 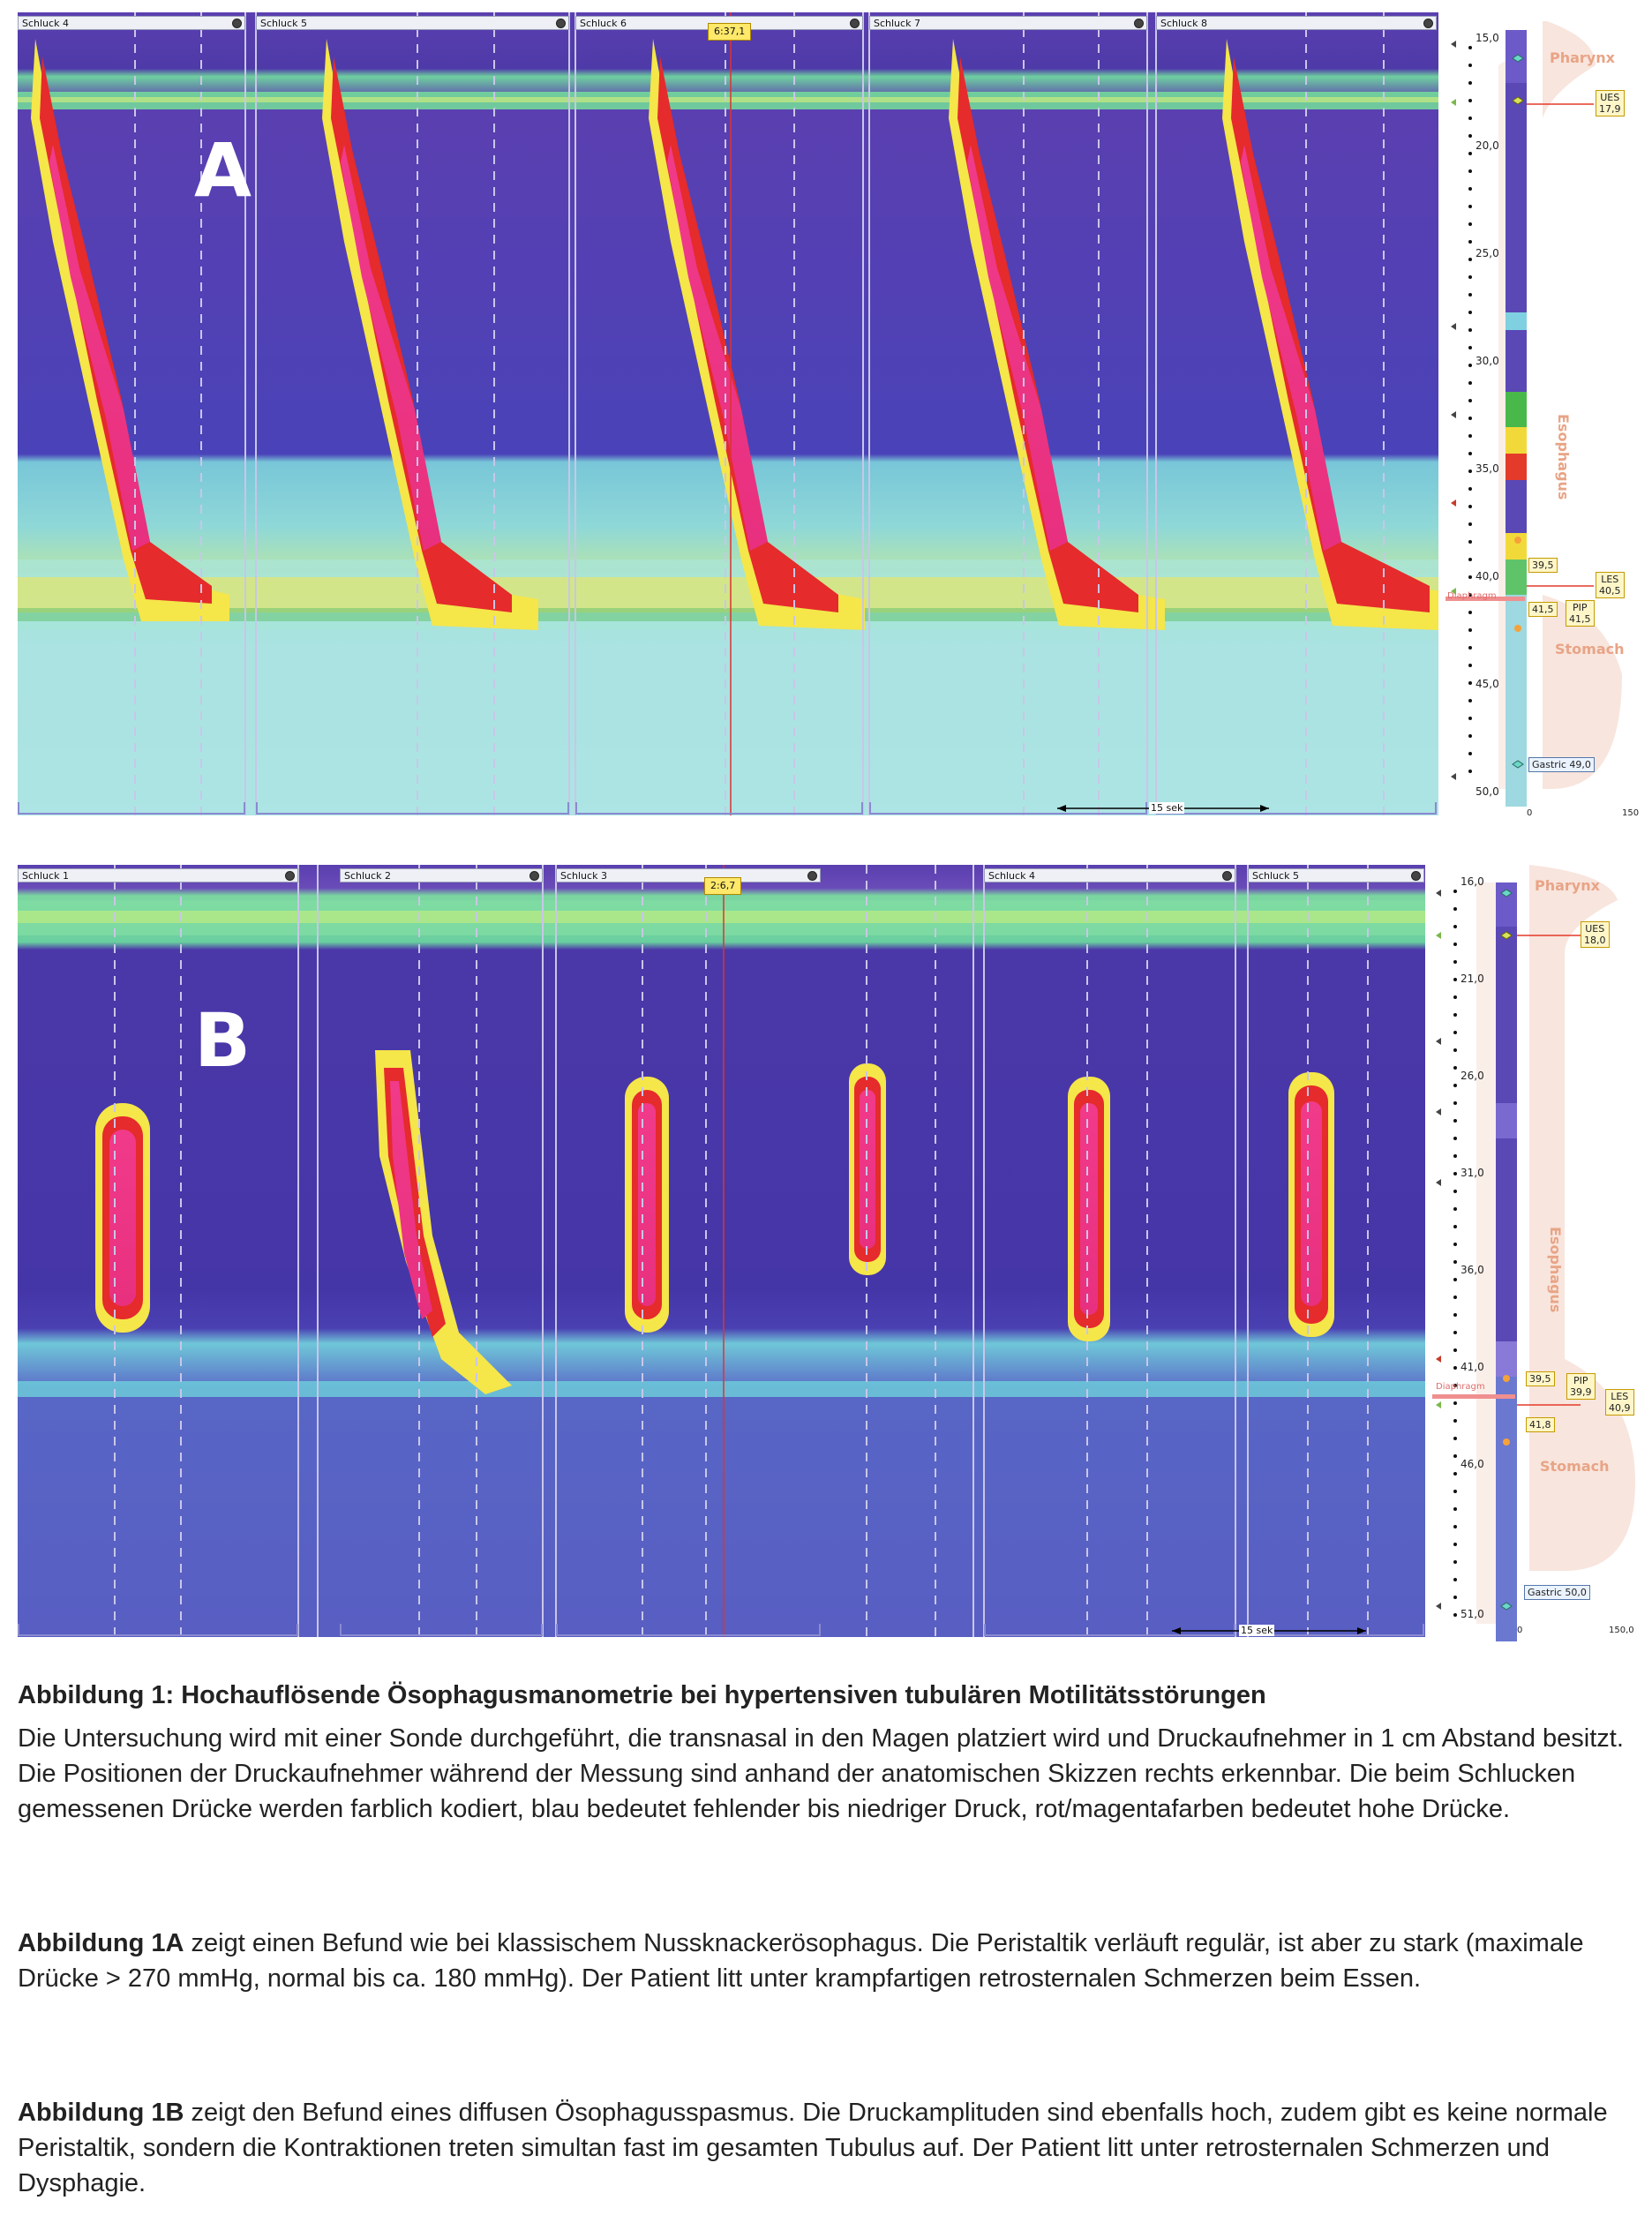 What do you see at coordinates (413, 23) in the screenshot?
I see `swallow-tab-a2: Schluck 5` at bounding box center [413, 23].